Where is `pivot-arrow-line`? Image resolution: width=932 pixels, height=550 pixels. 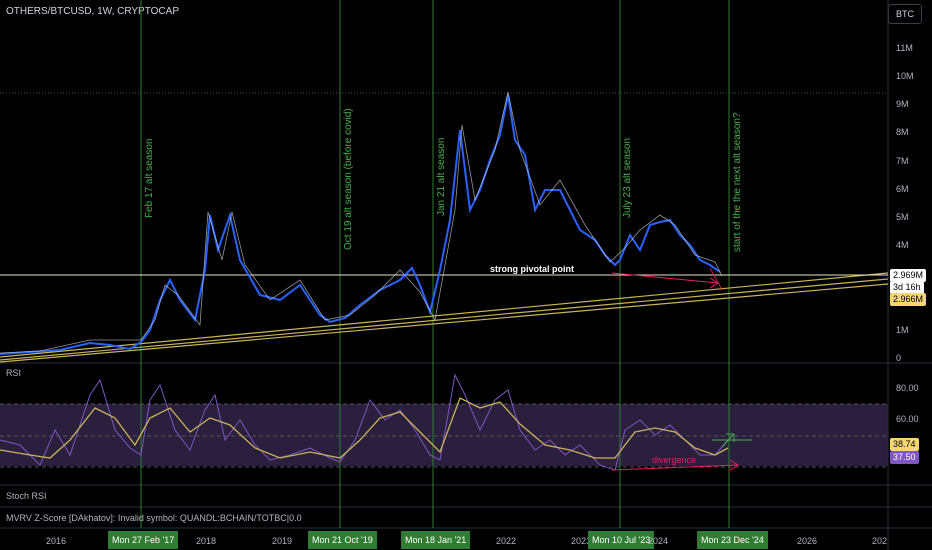
pivot-arrow-line is located at coordinates (665, 278).